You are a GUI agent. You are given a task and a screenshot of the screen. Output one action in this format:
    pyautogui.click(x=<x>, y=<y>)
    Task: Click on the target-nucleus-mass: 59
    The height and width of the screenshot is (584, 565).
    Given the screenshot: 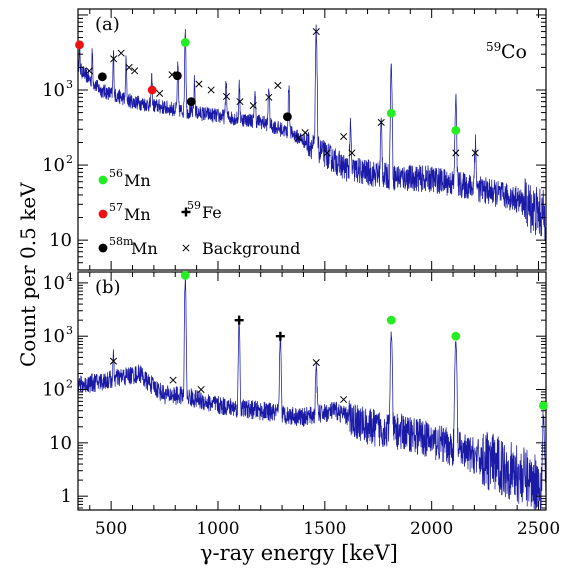 What is the action you would take?
    pyautogui.click(x=493, y=47)
    